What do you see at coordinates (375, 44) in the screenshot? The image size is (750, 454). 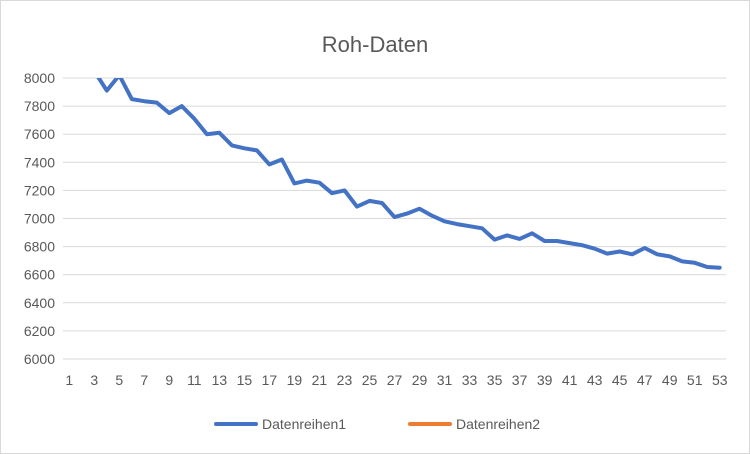 I see `chart-title: Roh-Daten` at bounding box center [375, 44].